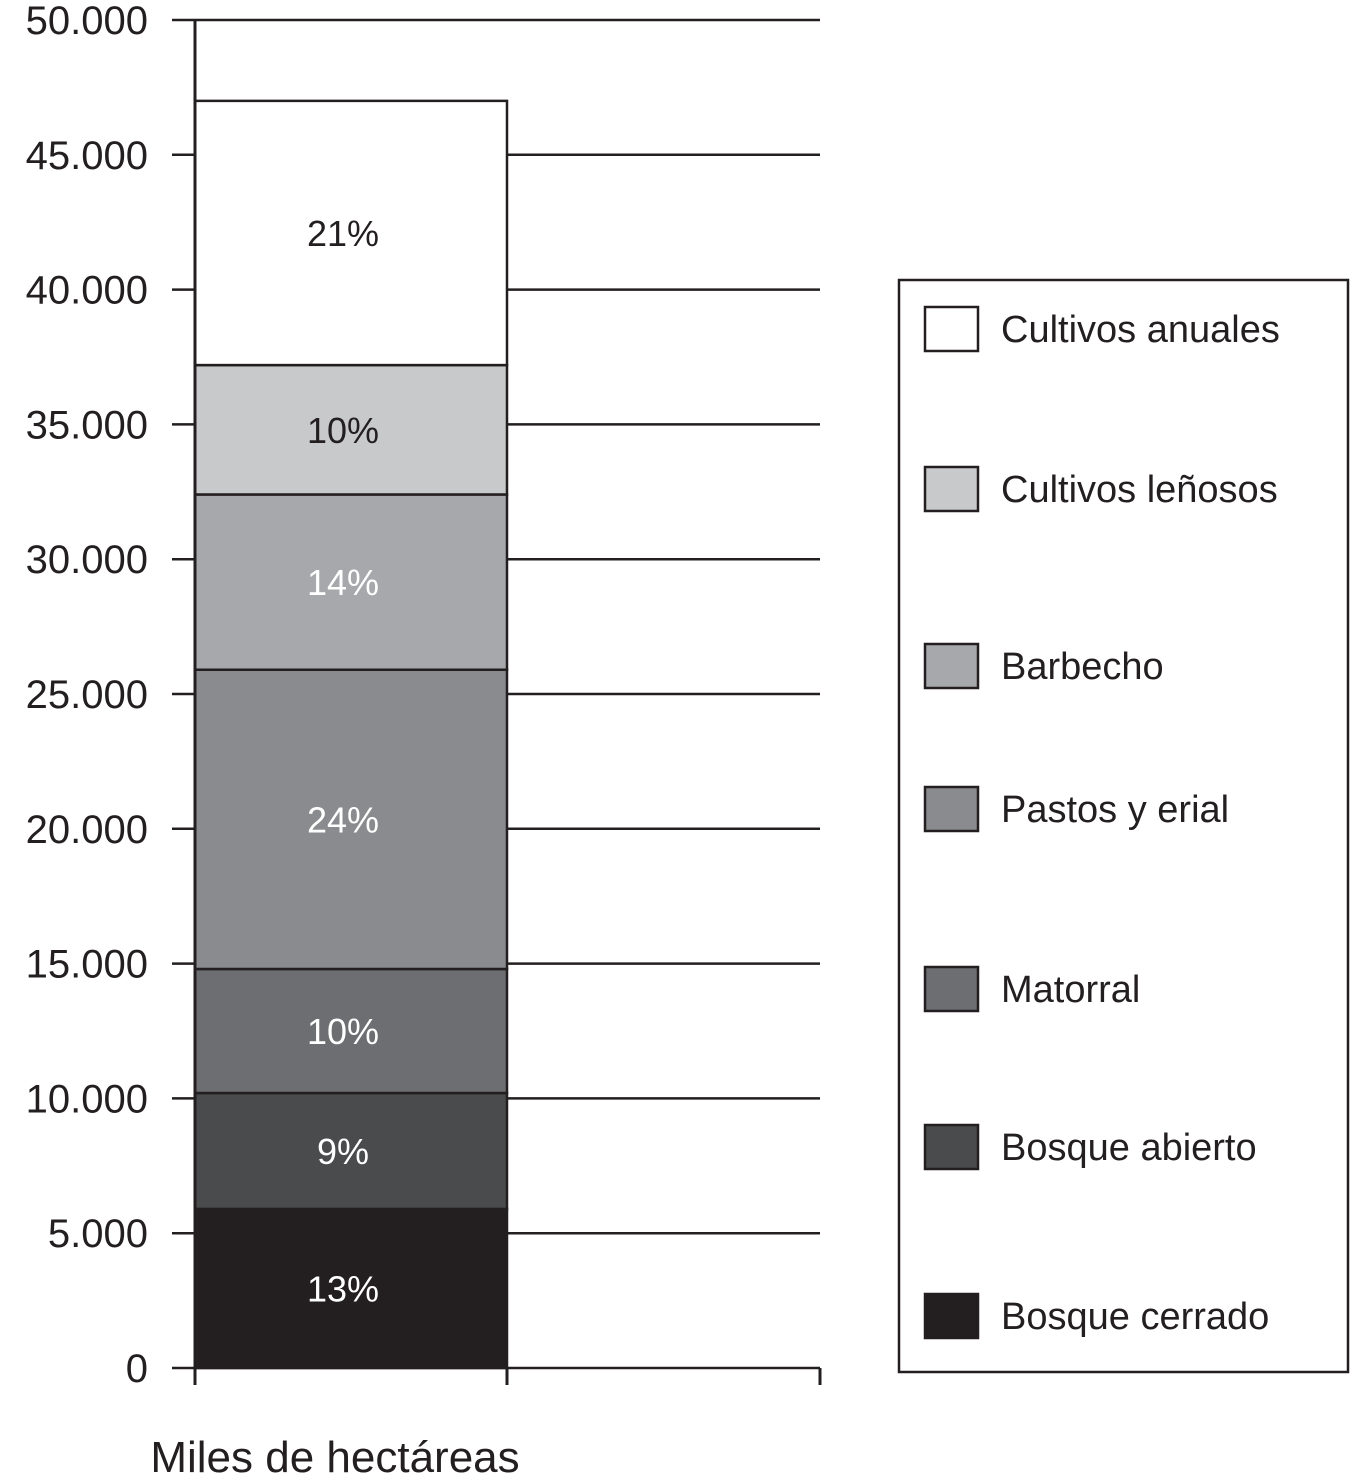 The image size is (1350, 1483). I want to click on segment-labels: 13% 9% 10% 24% 14% 10% 21%, so click(343, 761).